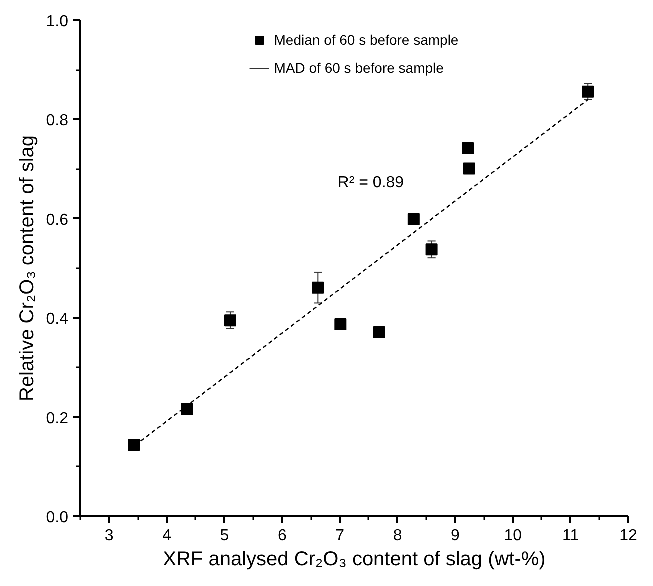  What do you see at coordinates (354, 559) in the screenshot?
I see `x-axis-title: XRF analysed Cr₂O₃ content of slag (wt-%)` at bounding box center [354, 559].